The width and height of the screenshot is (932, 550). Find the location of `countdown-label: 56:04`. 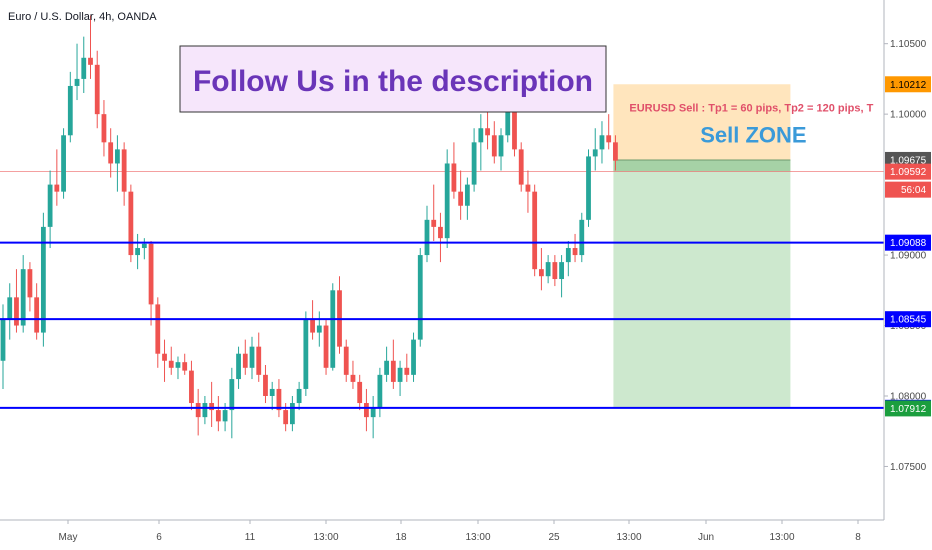

countdown-label: 56:04 is located at coordinates (913, 190).